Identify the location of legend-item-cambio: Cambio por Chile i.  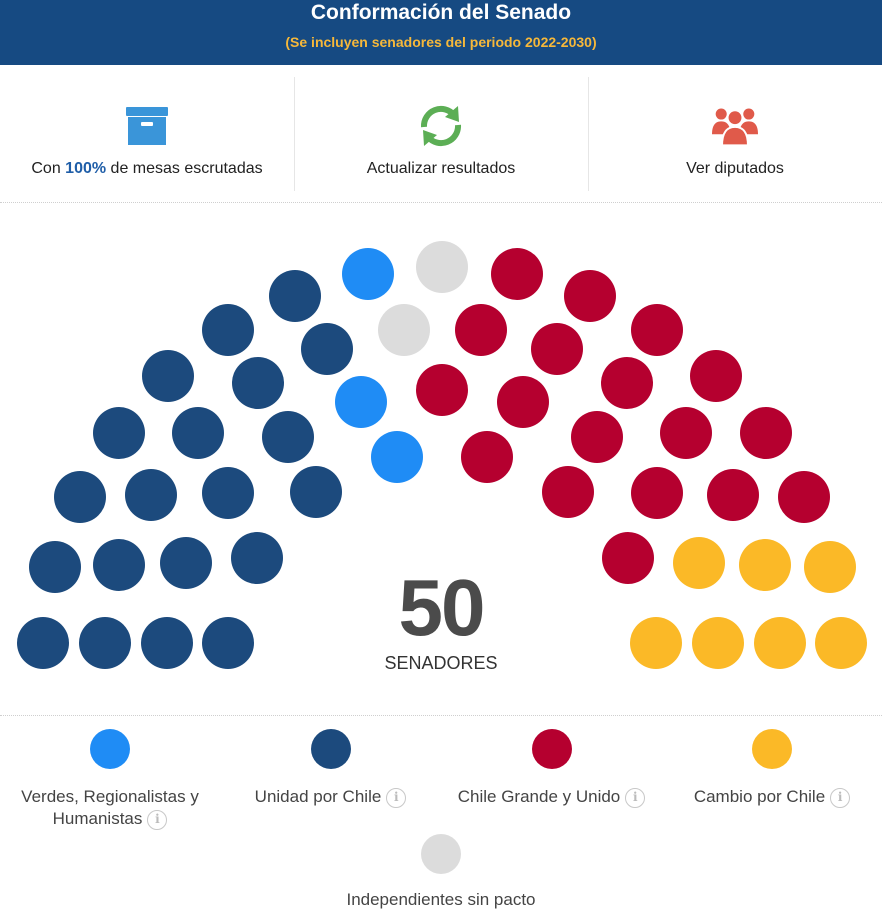
(772, 768).